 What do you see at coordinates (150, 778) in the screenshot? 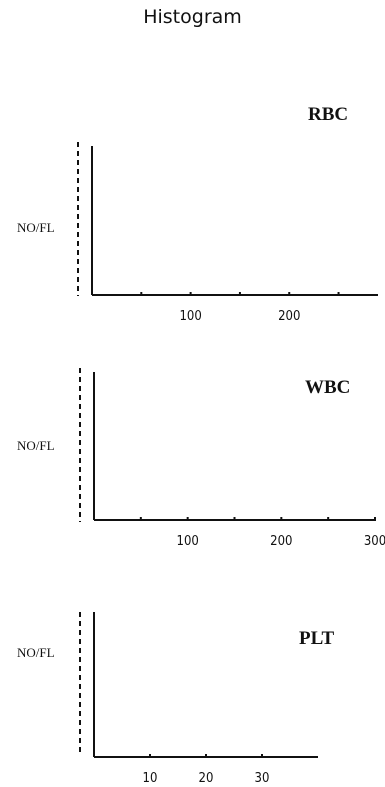
I see `plt-x-tick-label-10: 10` at bounding box center [150, 778].